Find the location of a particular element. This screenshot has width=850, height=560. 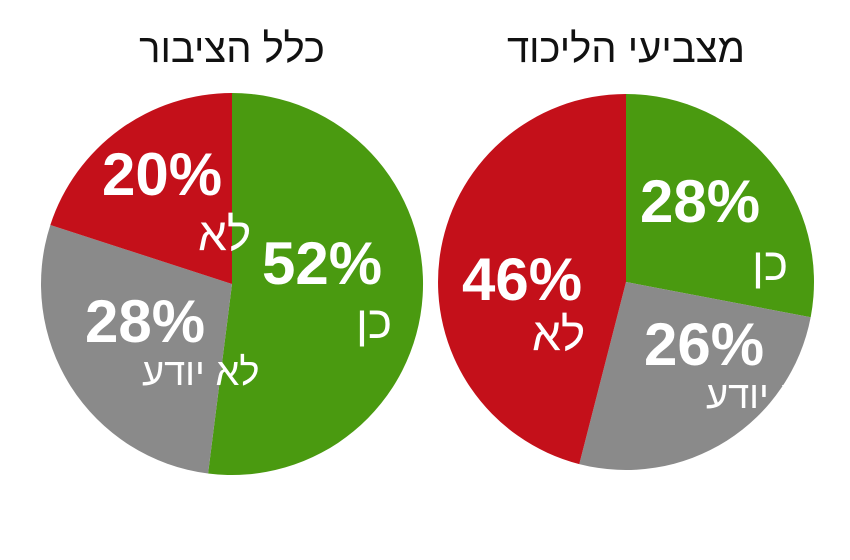

slice-value-label-likud-2: 46% is located at coordinates (522, 279).